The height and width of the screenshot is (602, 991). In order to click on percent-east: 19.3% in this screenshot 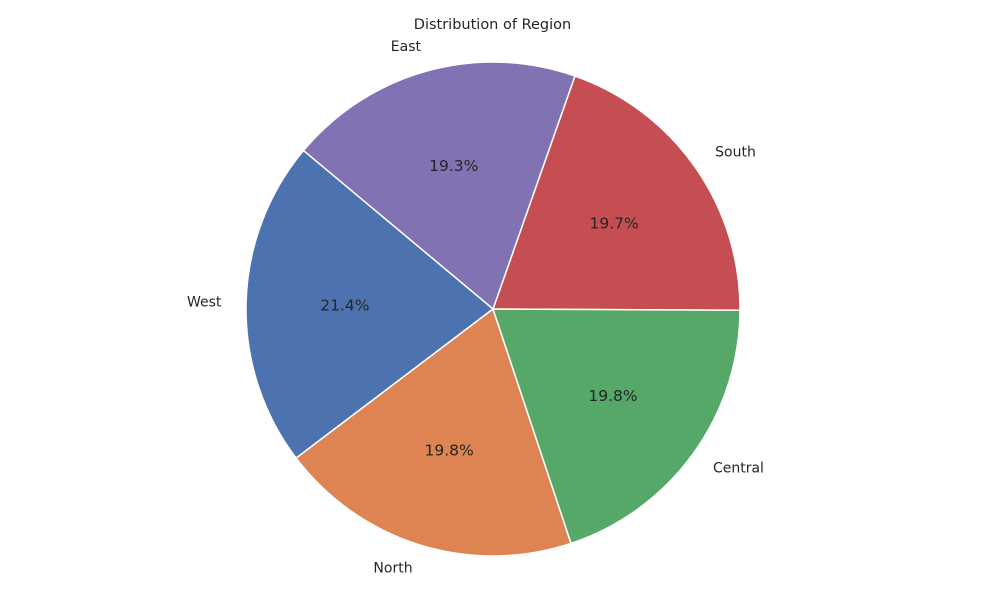, I will do `click(453, 166)`.